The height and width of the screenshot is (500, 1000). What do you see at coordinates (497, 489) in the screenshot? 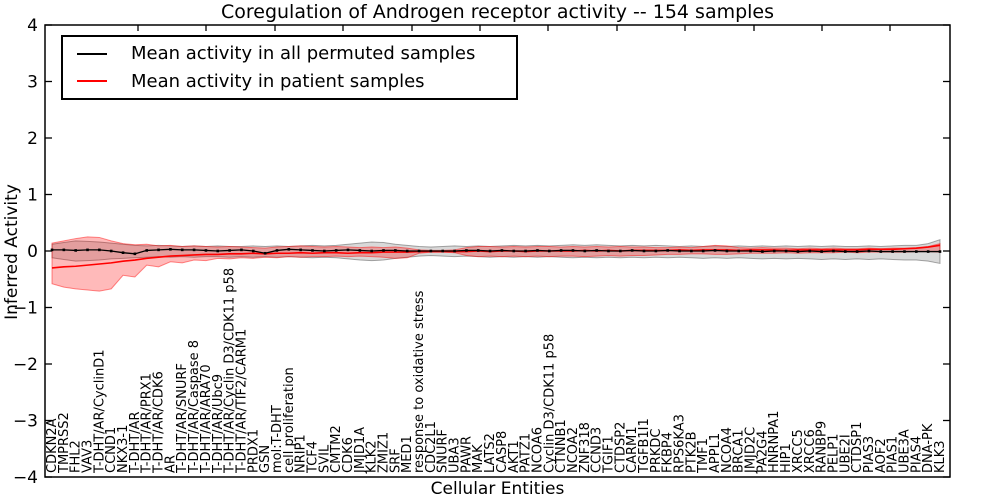
I see `x-axis-label: Cellular Entities` at bounding box center [497, 489].